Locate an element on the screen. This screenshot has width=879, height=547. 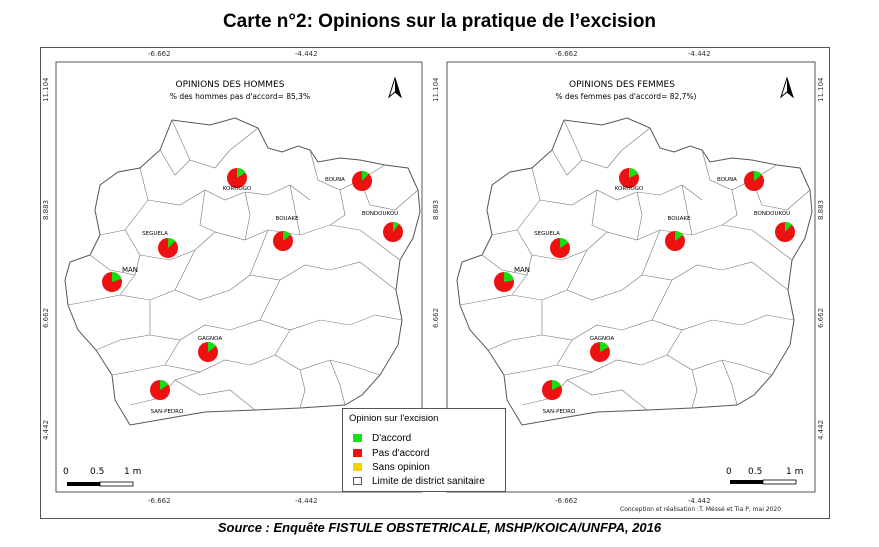
legend-title: Opinion sur l'excision is located at coordinates (394, 418).